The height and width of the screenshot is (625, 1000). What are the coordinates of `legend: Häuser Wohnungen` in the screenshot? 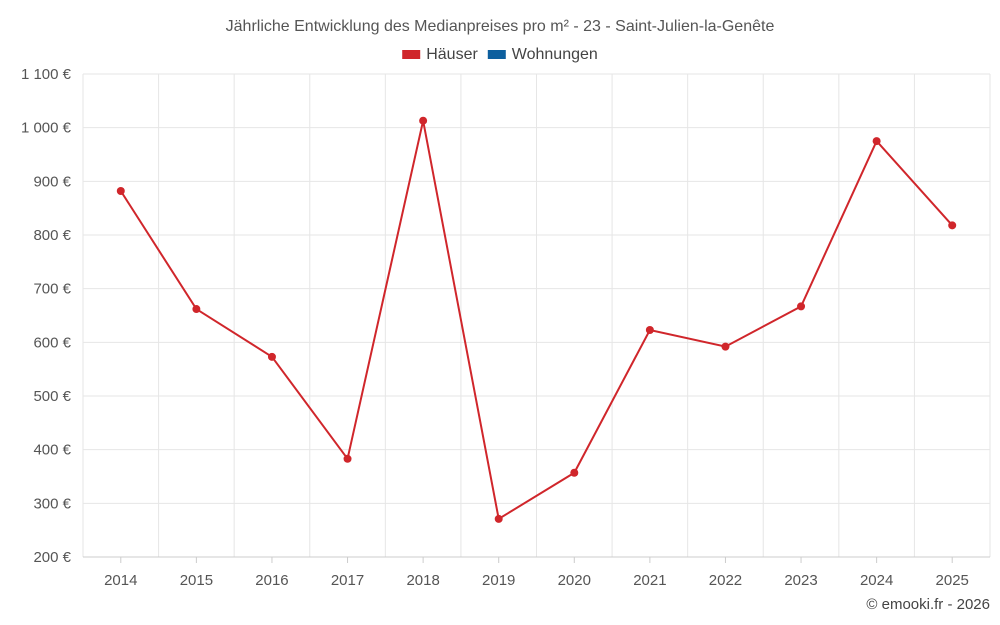 It's located at (500, 54).